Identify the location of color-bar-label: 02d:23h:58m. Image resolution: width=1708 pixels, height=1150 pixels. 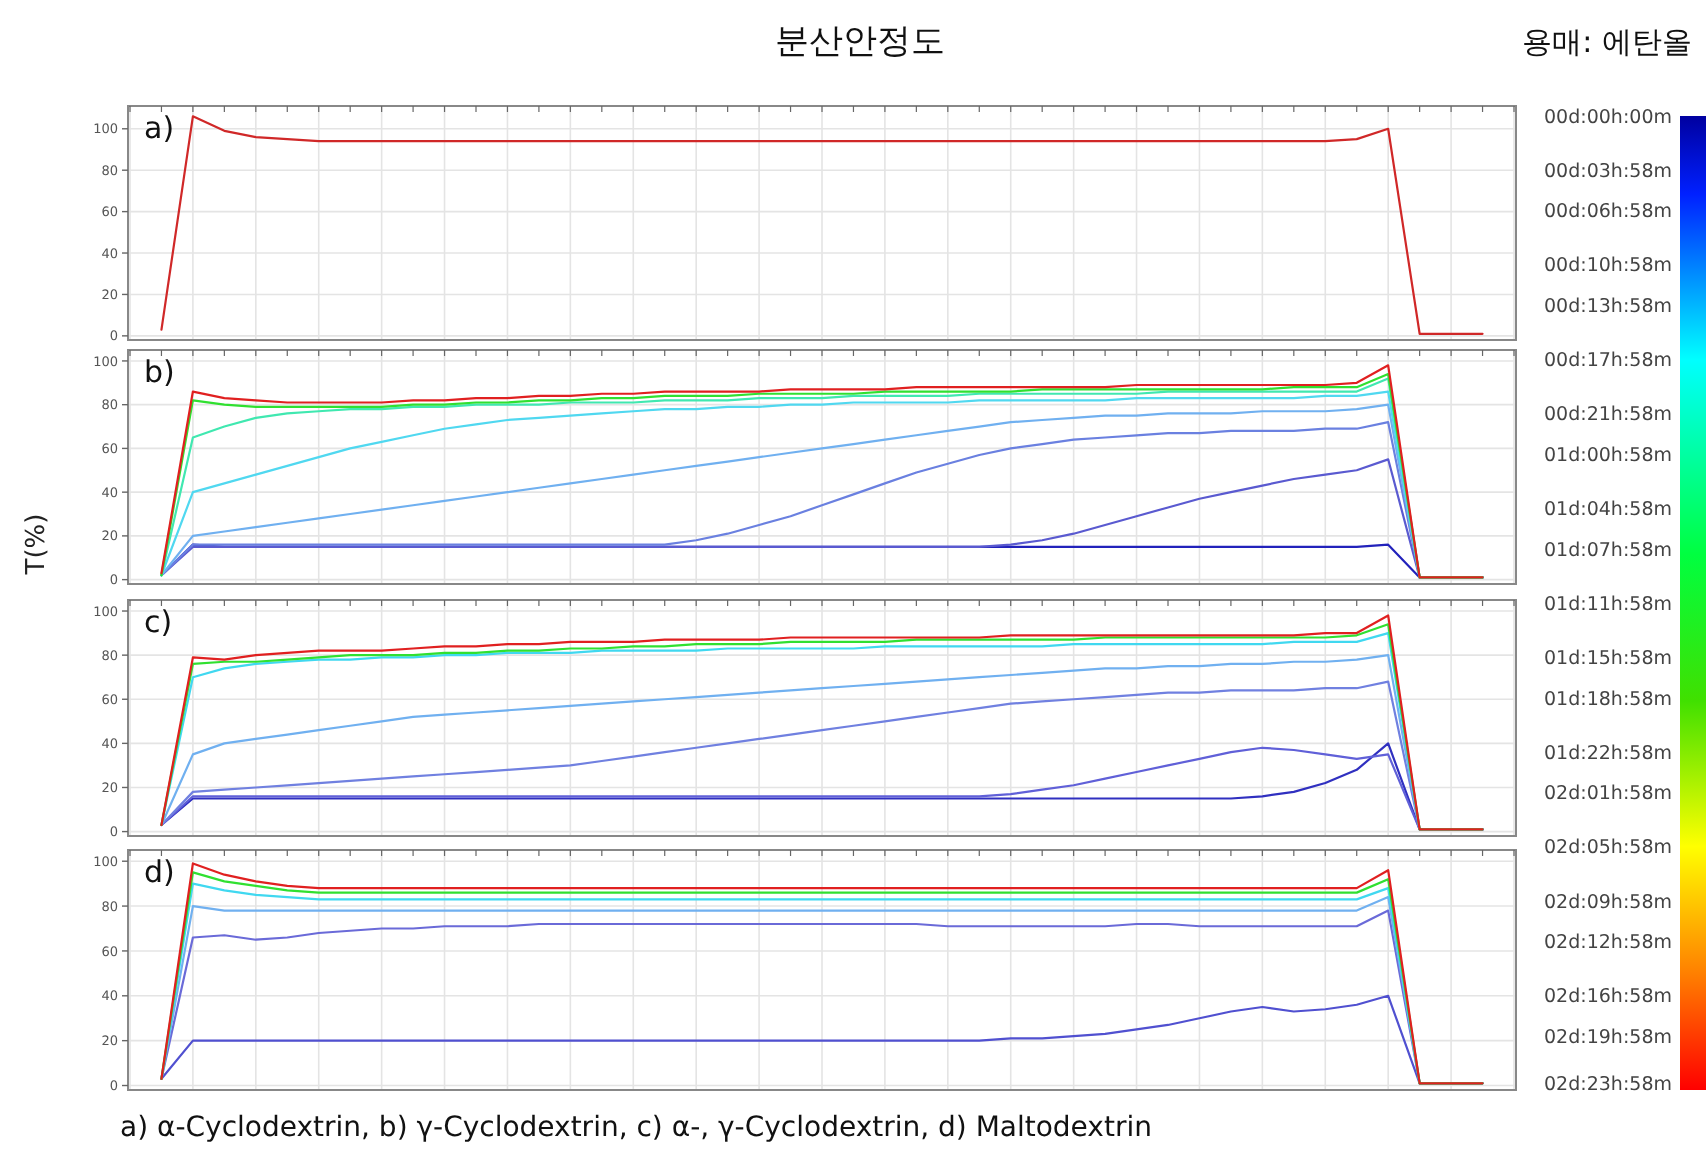
(1608, 1085).